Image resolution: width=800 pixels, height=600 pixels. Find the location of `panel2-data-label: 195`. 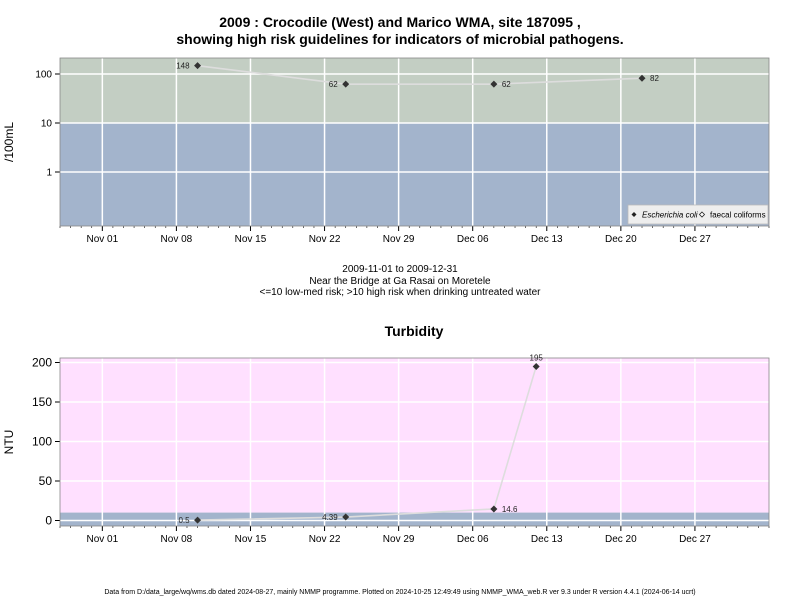

panel2-data-label: 195 is located at coordinates (537, 357).